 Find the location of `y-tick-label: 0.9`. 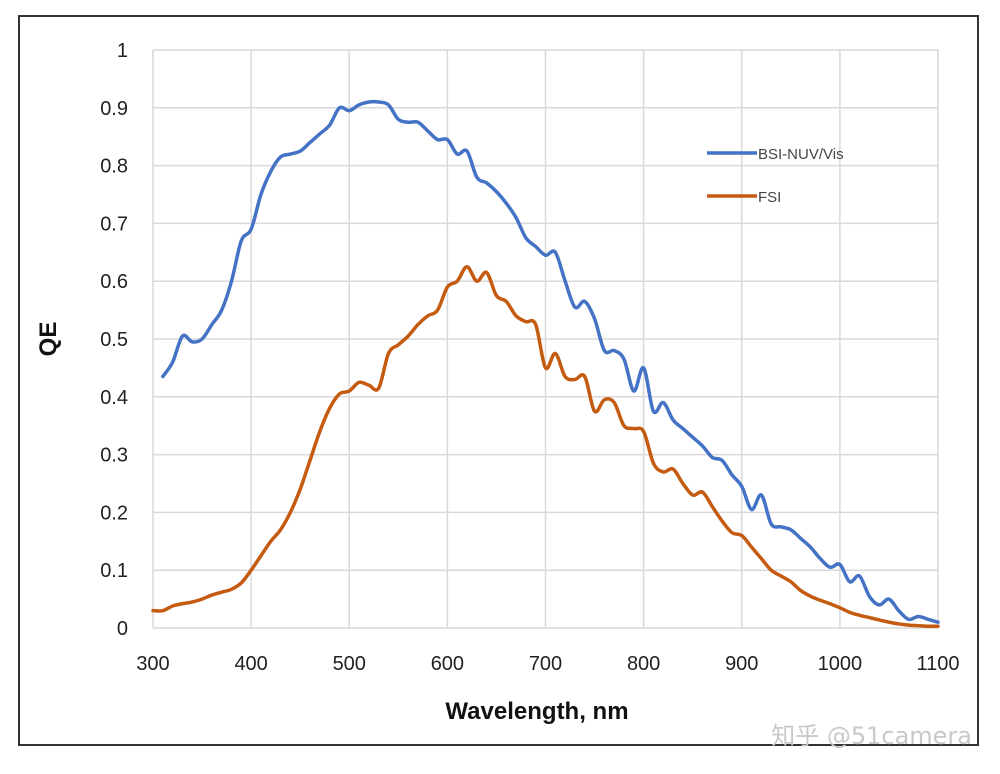

y-tick-label: 0.9 is located at coordinates (114, 109).